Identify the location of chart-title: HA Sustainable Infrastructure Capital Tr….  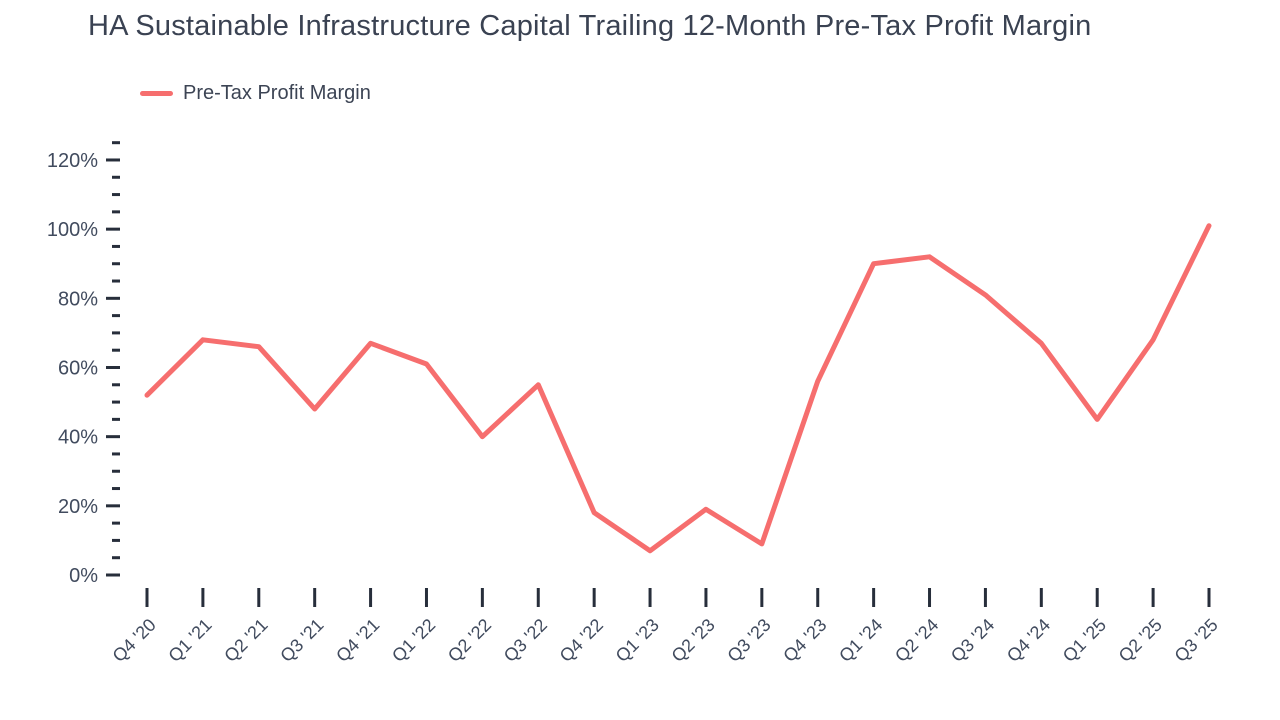
(590, 26).